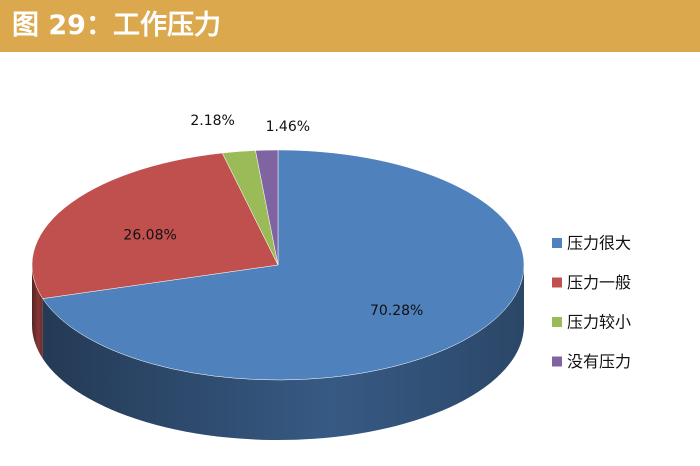 The image size is (700, 466). Describe the element at coordinates (116, 25) in the screenshot. I see `chart-title: 图 29：工作压力` at that location.